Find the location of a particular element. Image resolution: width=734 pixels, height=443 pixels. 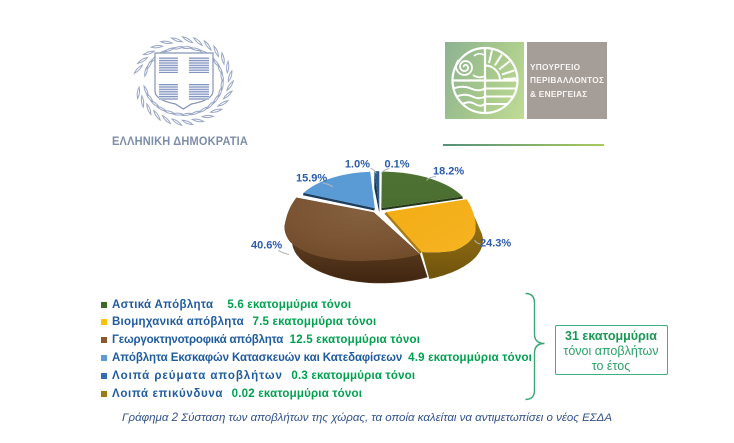

svg-text: 18.2% is located at coordinates (448, 172).